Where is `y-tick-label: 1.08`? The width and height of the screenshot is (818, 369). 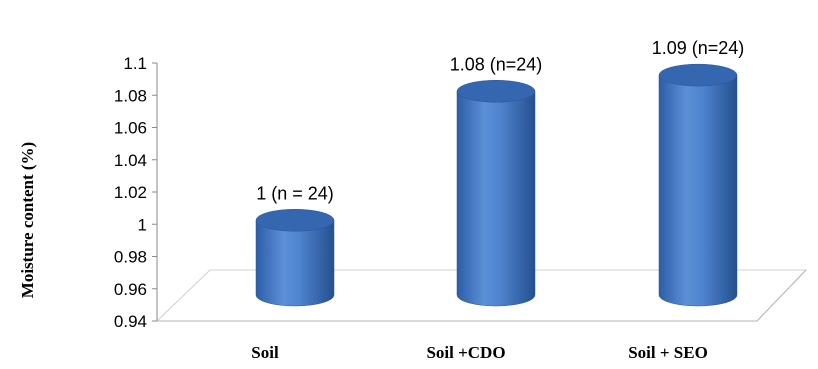
y-tick-label: 1.08 is located at coordinates (130, 95).